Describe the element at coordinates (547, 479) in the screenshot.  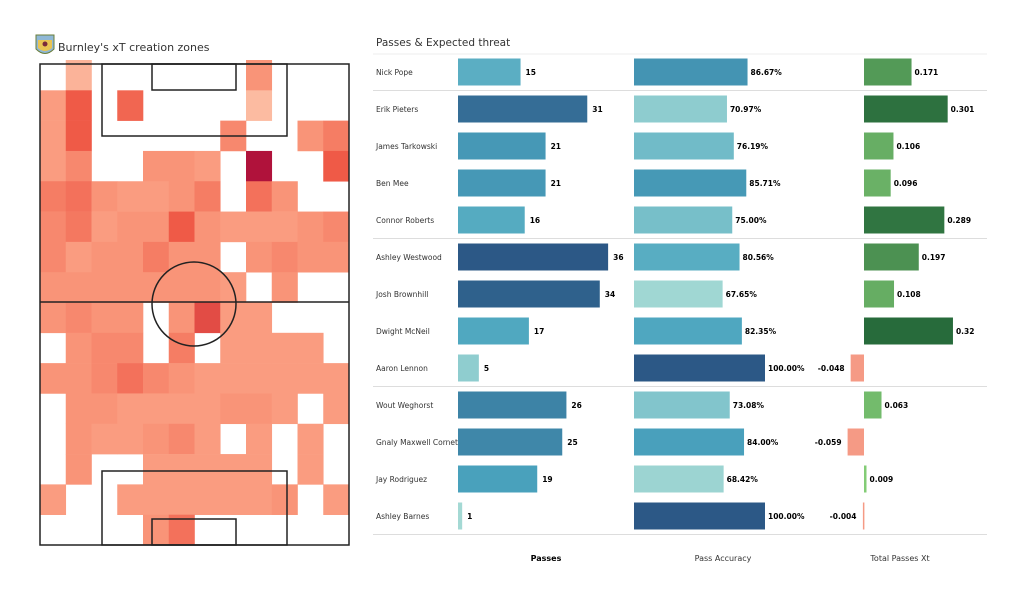
I see `passes-value: 19` at that location.